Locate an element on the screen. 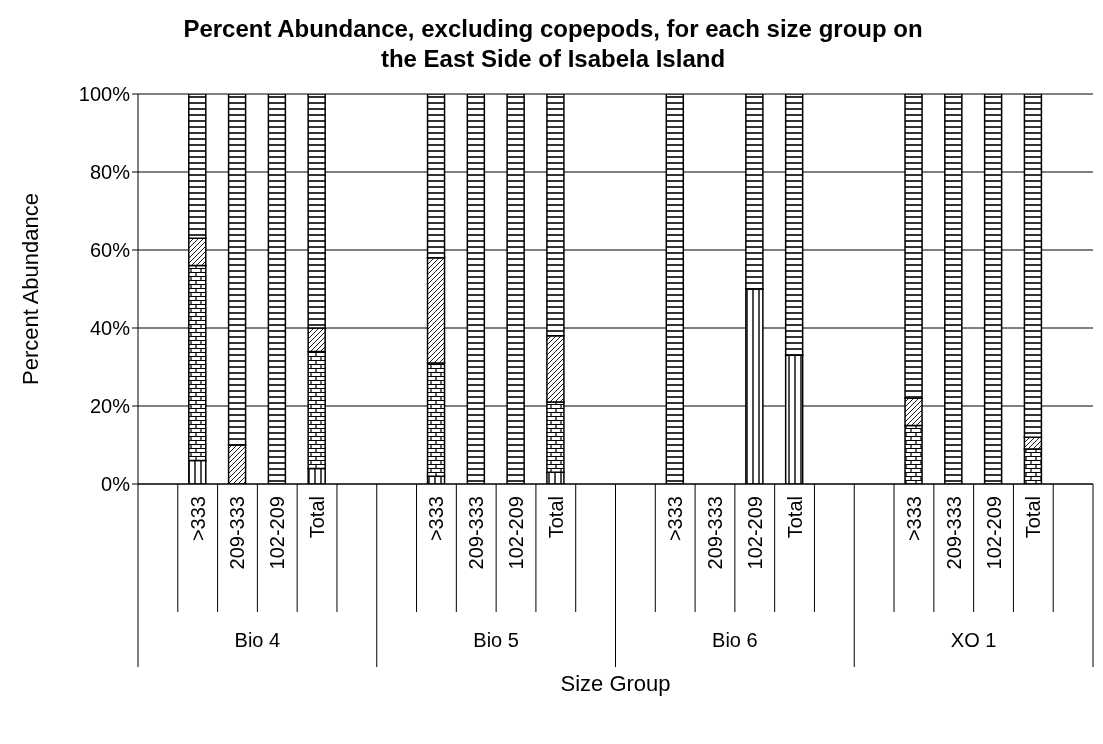 The width and height of the screenshot is (1103, 744). y-tick-label: 60% is located at coordinates (110, 250).